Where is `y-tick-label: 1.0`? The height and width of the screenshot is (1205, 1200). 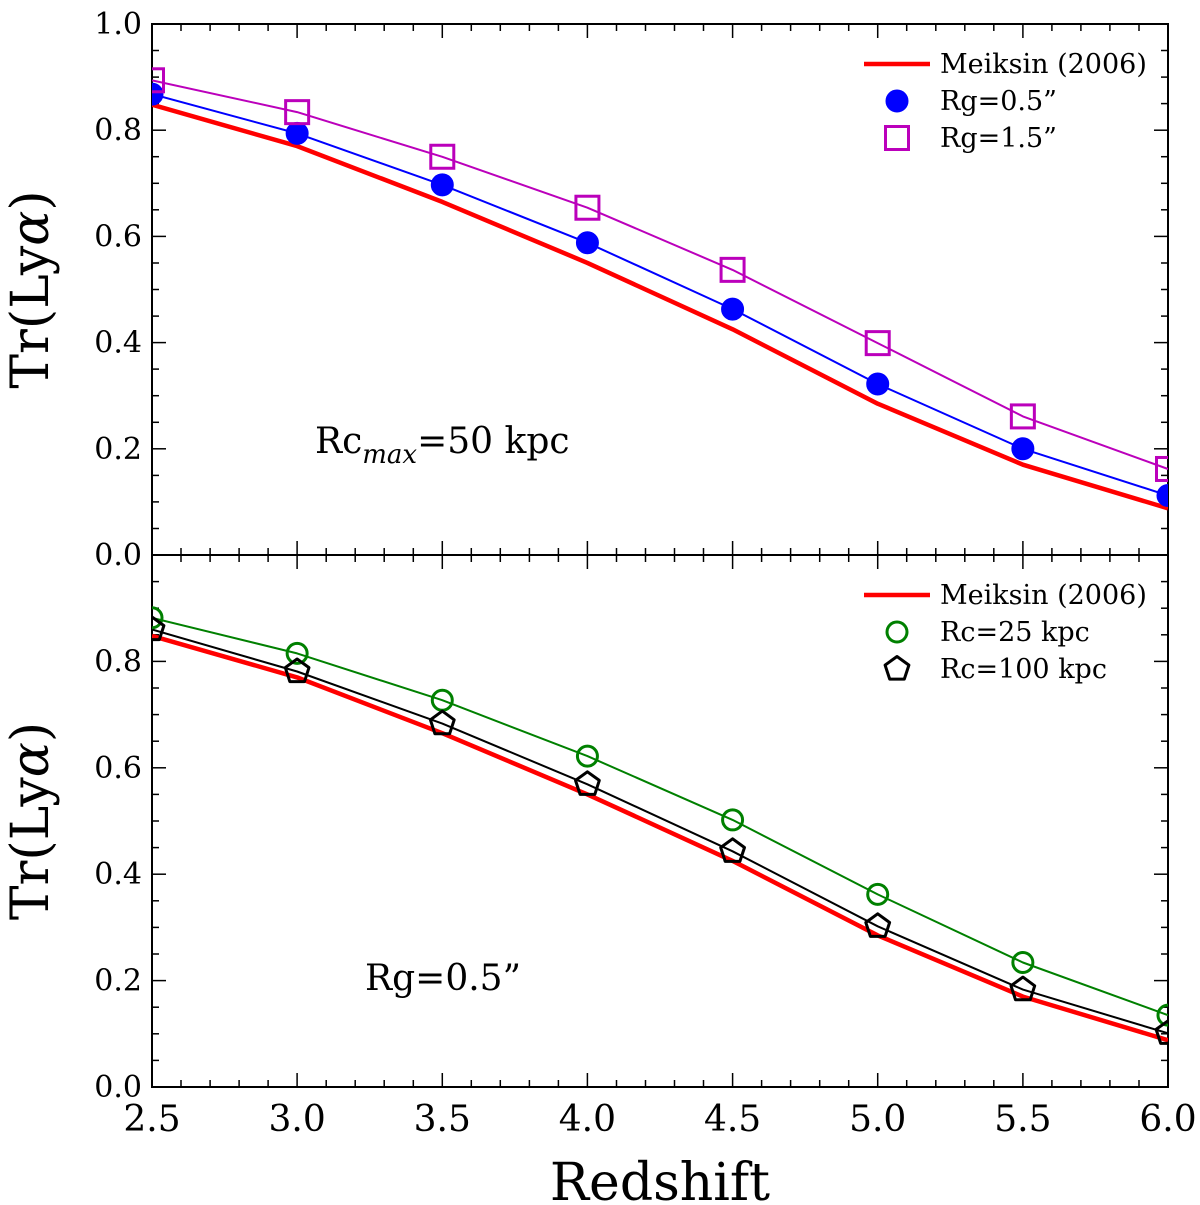 y-tick-label: 1.0 is located at coordinates (118, 24).